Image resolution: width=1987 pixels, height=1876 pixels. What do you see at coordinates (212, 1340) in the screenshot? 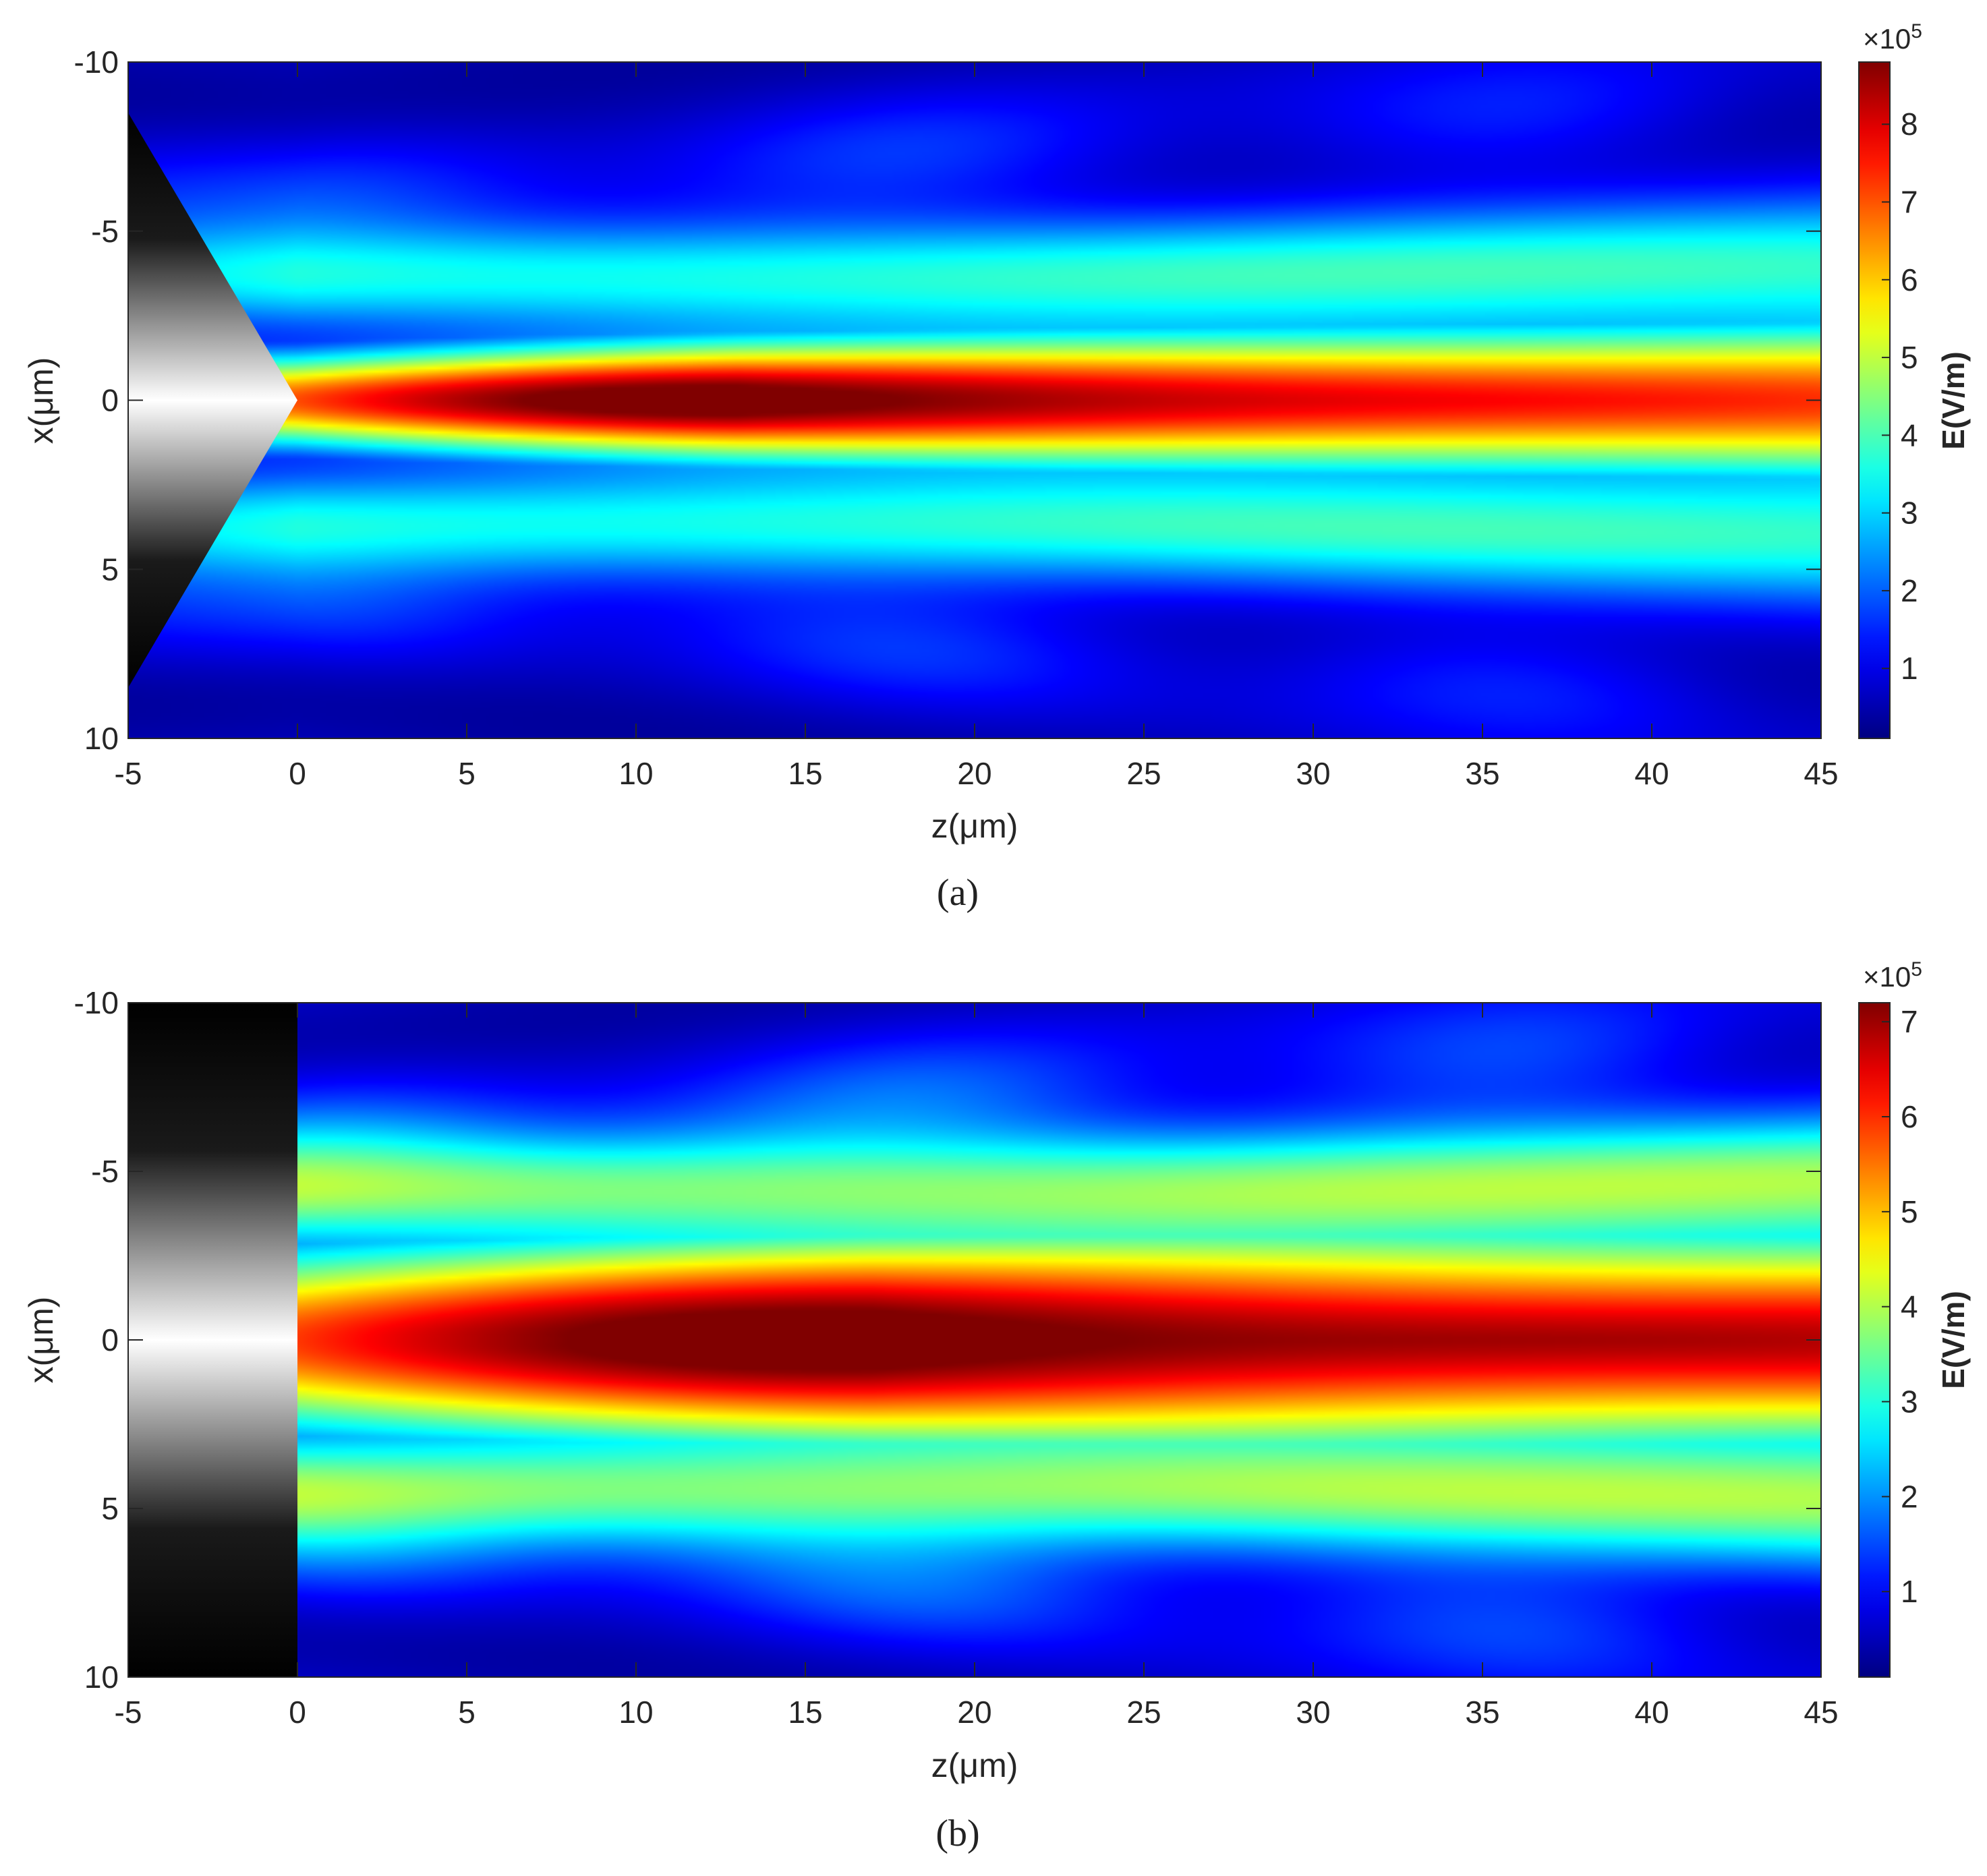
I see `flat-end-object` at bounding box center [212, 1340].